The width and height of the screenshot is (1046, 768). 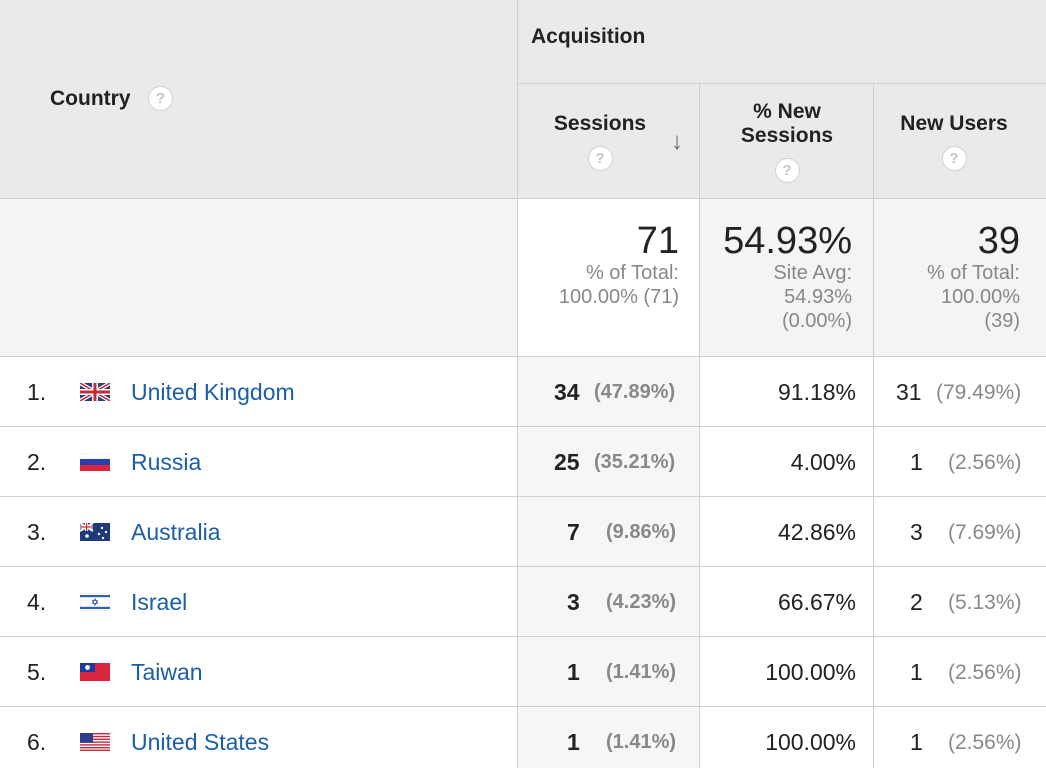 I want to click on country-help-icon: ?, so click(x=160, y=98).